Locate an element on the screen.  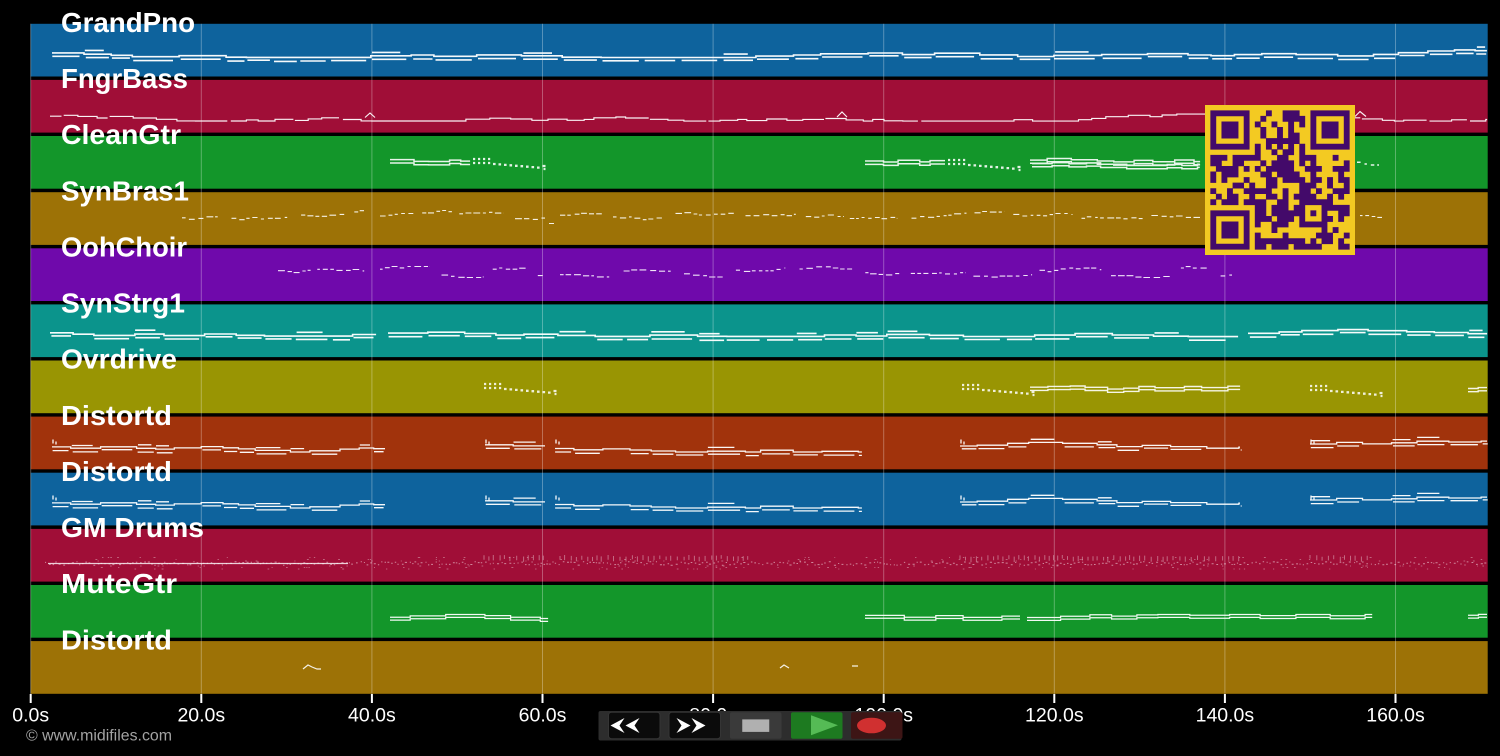
svg-text: 140.0s is located at coordinates (1225, 716).